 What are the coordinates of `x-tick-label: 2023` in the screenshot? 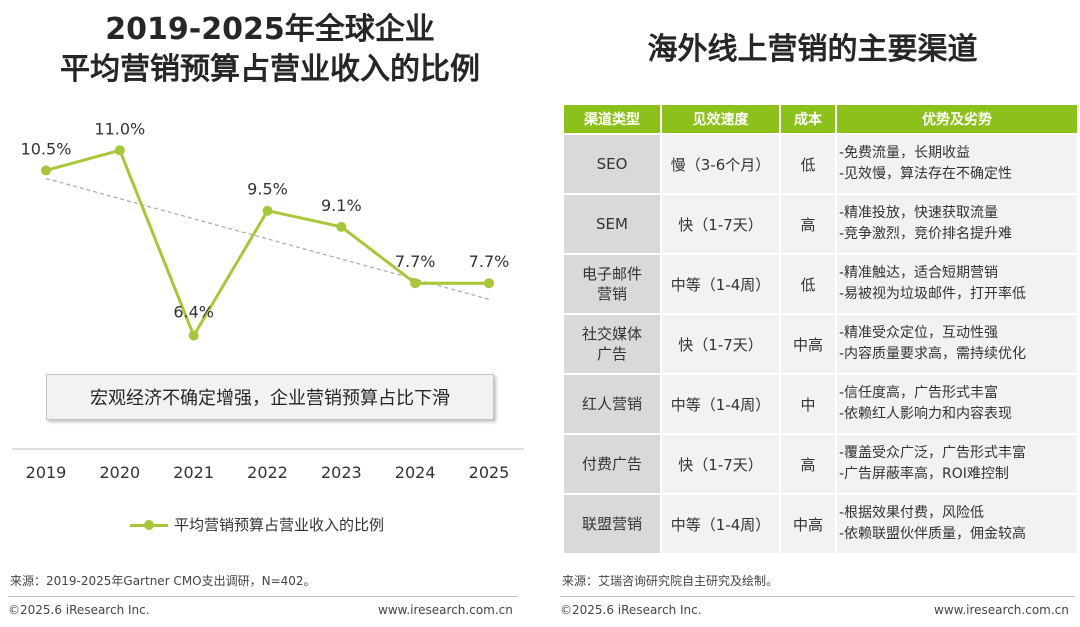 It's located at (341, 472).